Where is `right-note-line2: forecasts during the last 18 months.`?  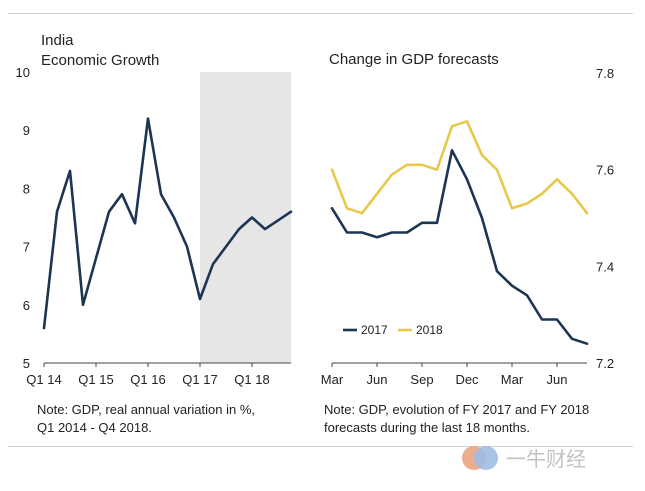
right-note-line2: forecasts during the last 18 months. is located at coordinates (427, 427).